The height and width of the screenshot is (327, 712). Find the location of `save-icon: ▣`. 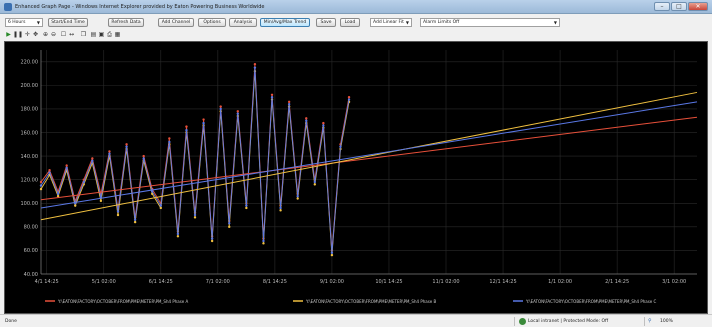

save-icon: ▣ is located at coordinates (101, 34).